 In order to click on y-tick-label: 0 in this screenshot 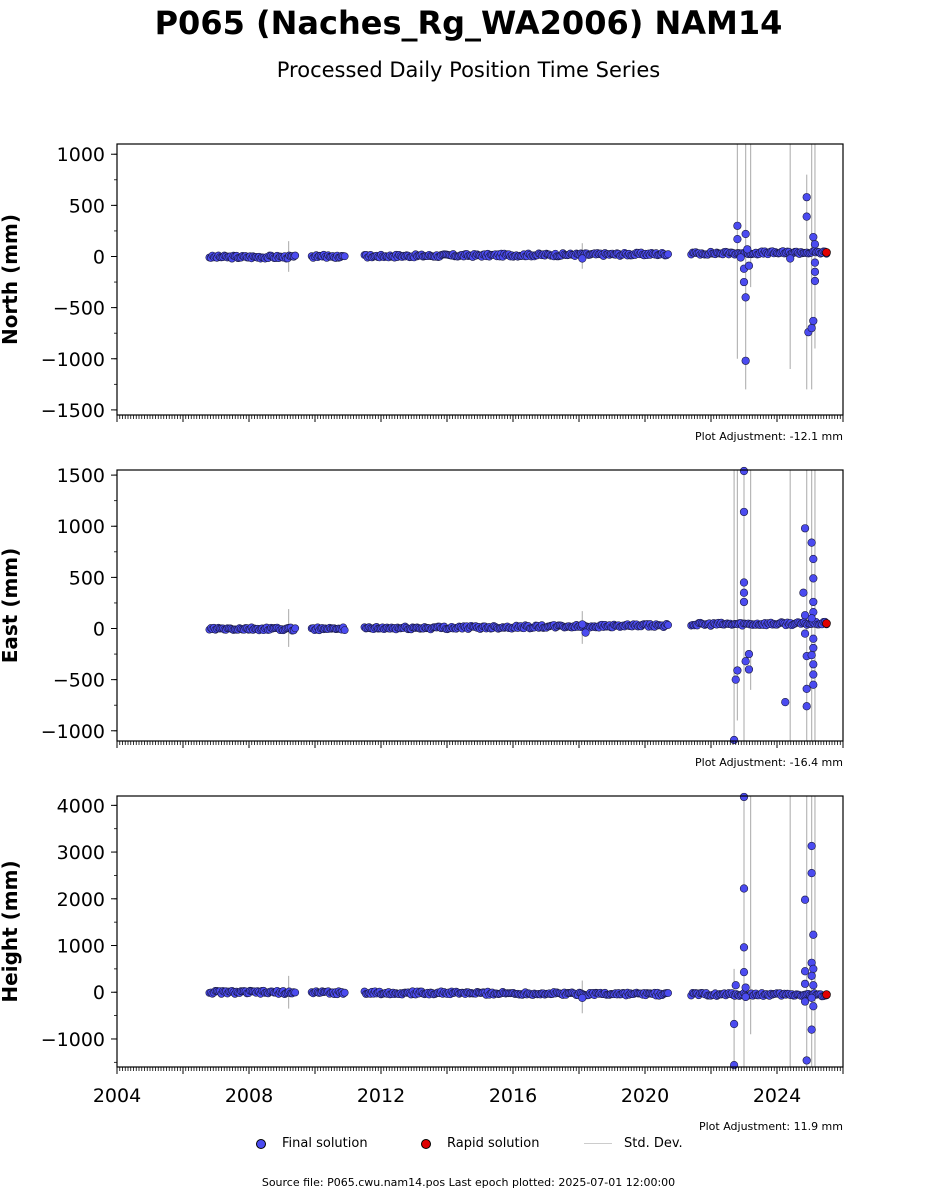, I will do `click(99, 993)`.